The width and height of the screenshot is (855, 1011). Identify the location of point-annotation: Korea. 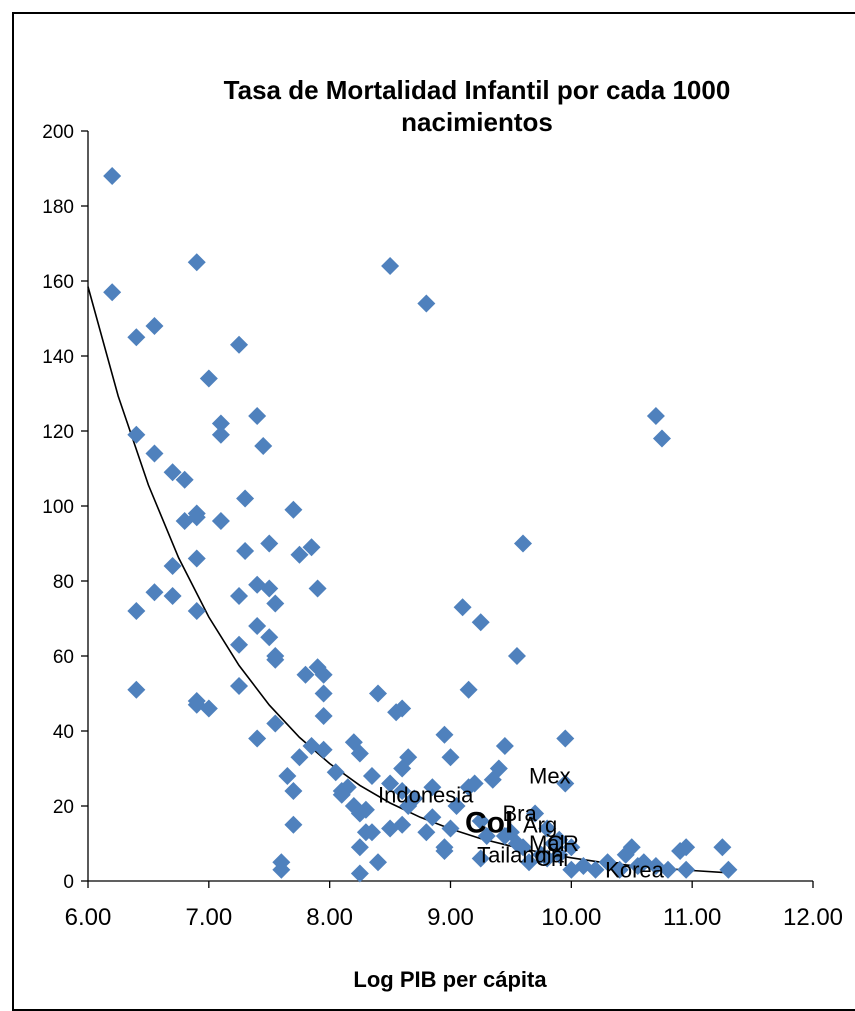
(634, 869).